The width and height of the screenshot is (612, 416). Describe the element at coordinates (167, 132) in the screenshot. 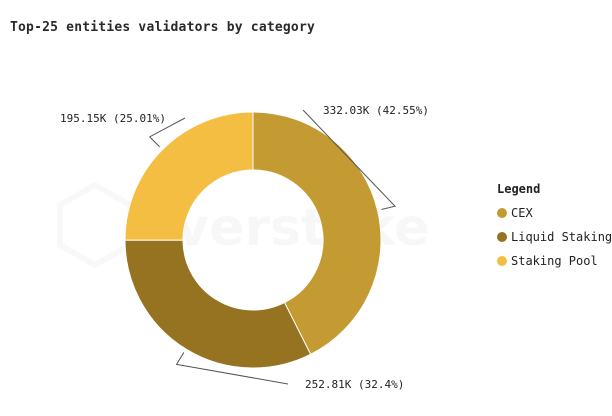

I see `leader-line-staking-pool` at that location.